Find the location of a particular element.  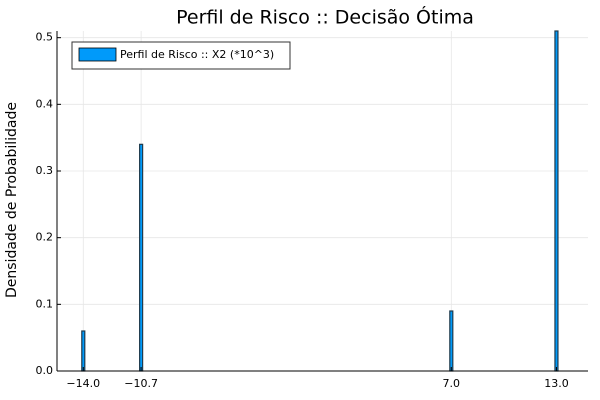

x-tick-label: −14.0 is located at coordinates (83, 383).